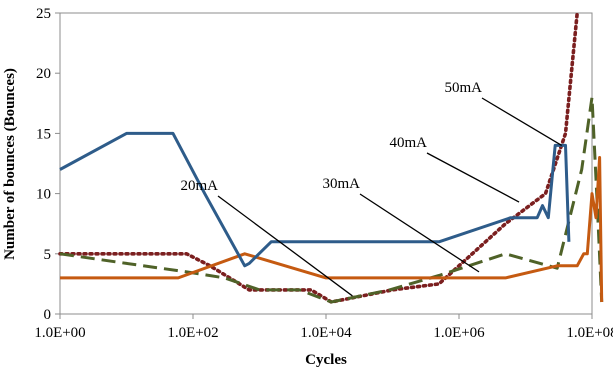 Image resolution: width=613 pixels, height=376 pixels. Describe the element at coordinates (43, 195) in the screenshot. I see `y-tick-label: 10` at that location.